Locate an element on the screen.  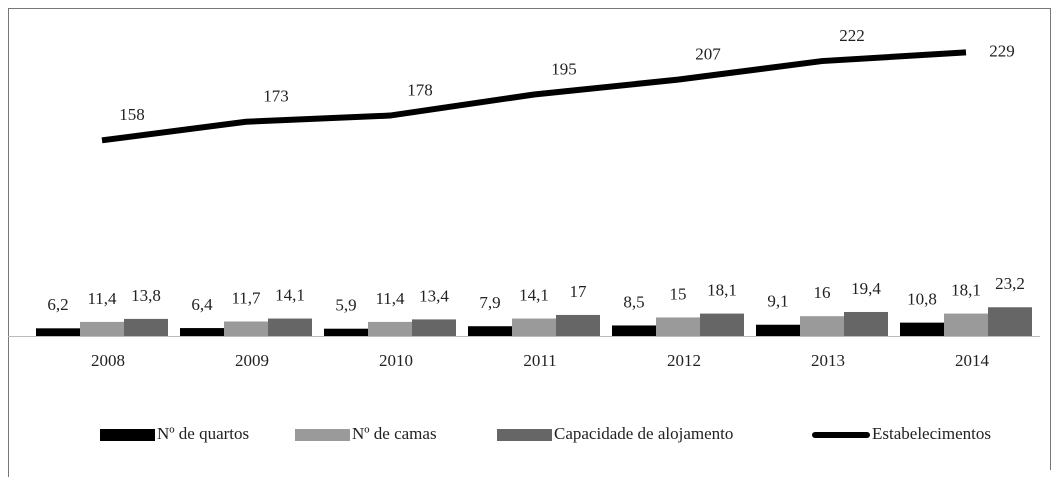
x-tick-label: 2010 is located at coordinates (396, 360).